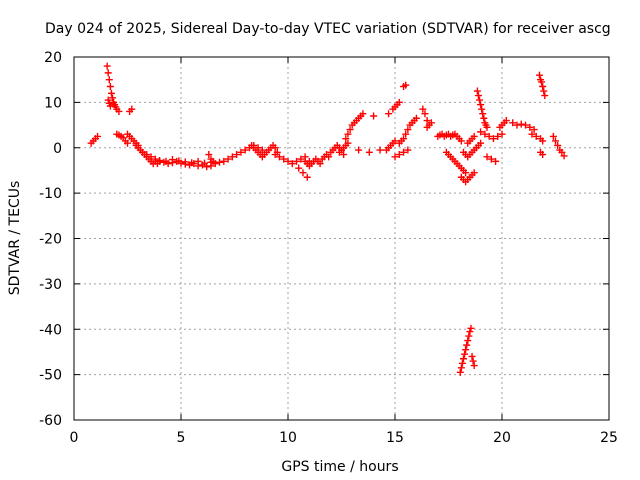 This screenshot has width=640, height=480. What do you see at coordinates (50, 376) in the screenshot?
I see `y-tick-label: -50` at bounding box center [50, 376].